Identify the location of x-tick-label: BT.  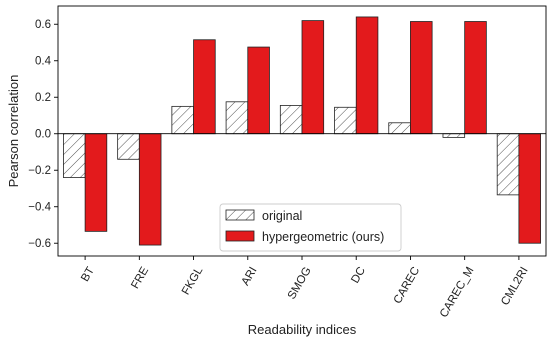
(88, 274).